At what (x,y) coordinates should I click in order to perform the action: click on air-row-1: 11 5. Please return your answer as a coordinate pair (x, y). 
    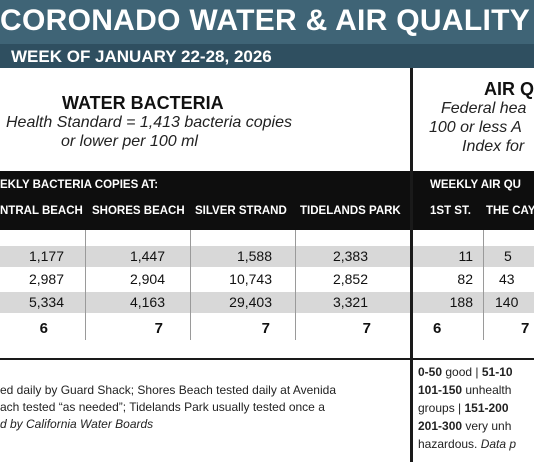
    Looking at the image, I should click on (473, 256).